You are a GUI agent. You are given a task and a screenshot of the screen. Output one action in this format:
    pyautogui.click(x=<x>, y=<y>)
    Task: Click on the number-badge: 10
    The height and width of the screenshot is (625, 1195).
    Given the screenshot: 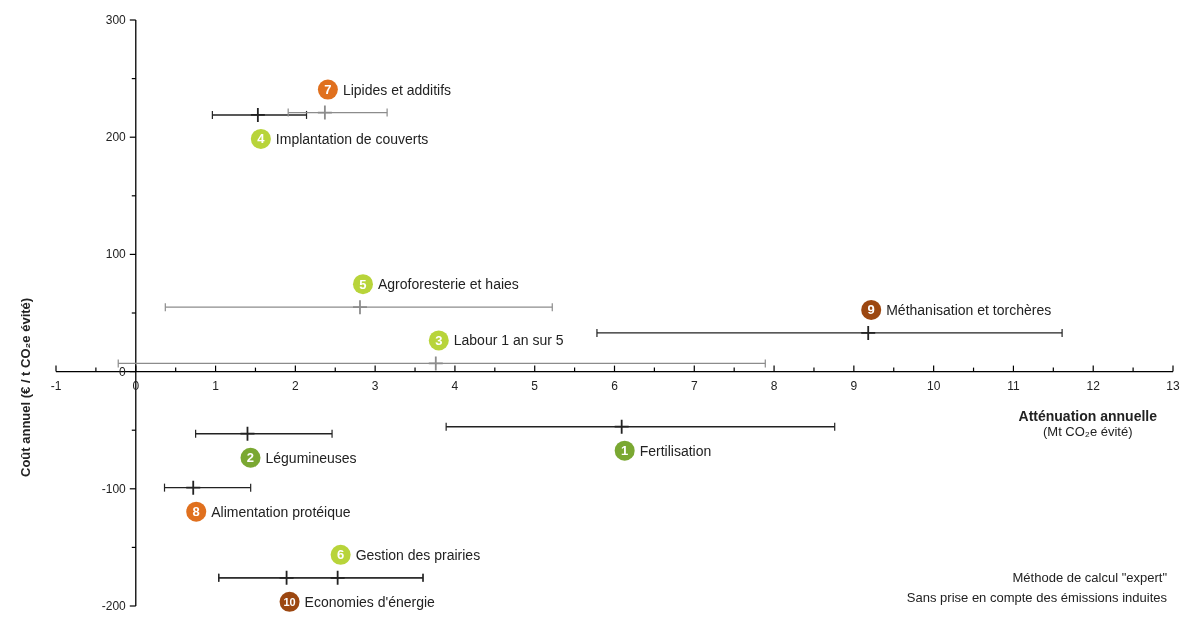 What is the action you would take?
    pyautogui.click(x=289, y=601)
    